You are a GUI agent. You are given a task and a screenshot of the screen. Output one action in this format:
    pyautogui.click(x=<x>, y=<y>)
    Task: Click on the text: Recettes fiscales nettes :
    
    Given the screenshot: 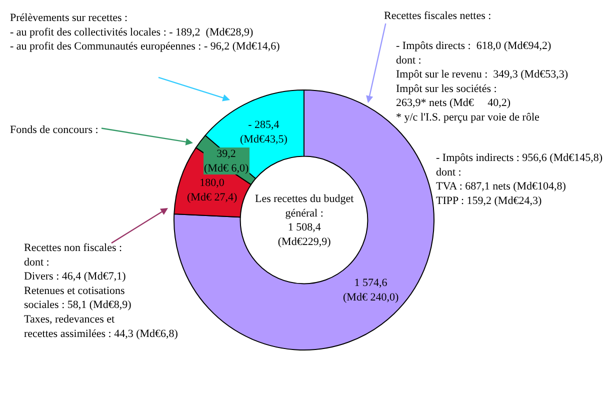 What is the action you would take?
    pyautogui.click(x=438, y=16)
    